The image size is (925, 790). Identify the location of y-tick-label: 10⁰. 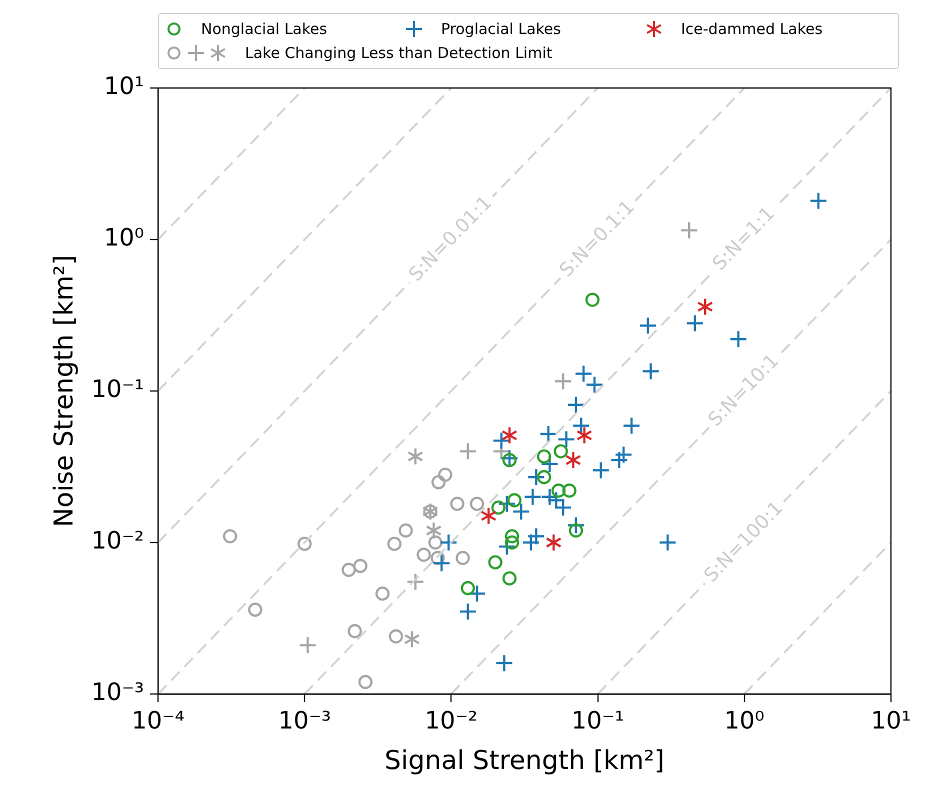
(124, 238).